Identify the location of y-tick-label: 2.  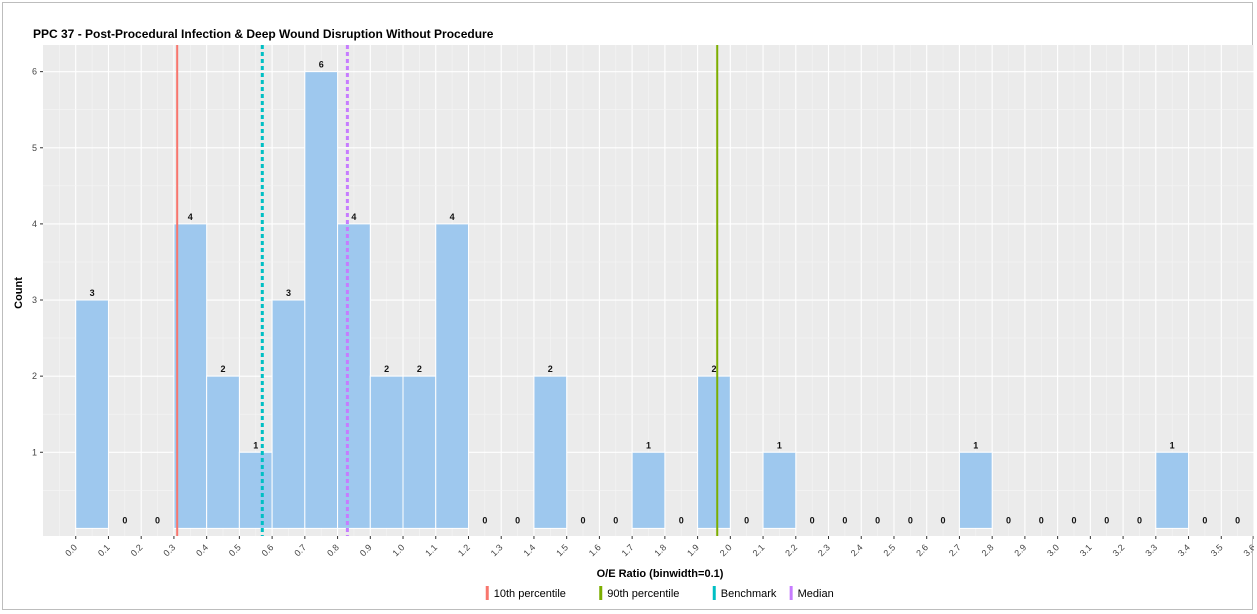
(34, 376).